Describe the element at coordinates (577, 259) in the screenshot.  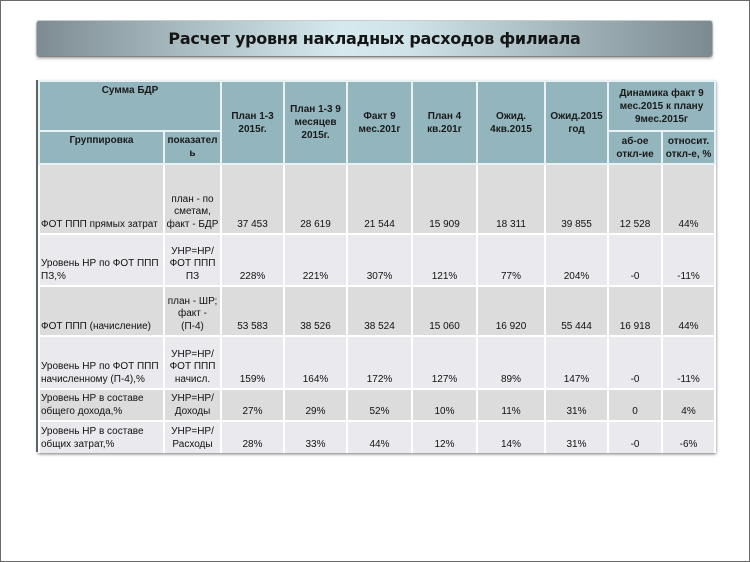
I see `cell-value: 204%` at that location.